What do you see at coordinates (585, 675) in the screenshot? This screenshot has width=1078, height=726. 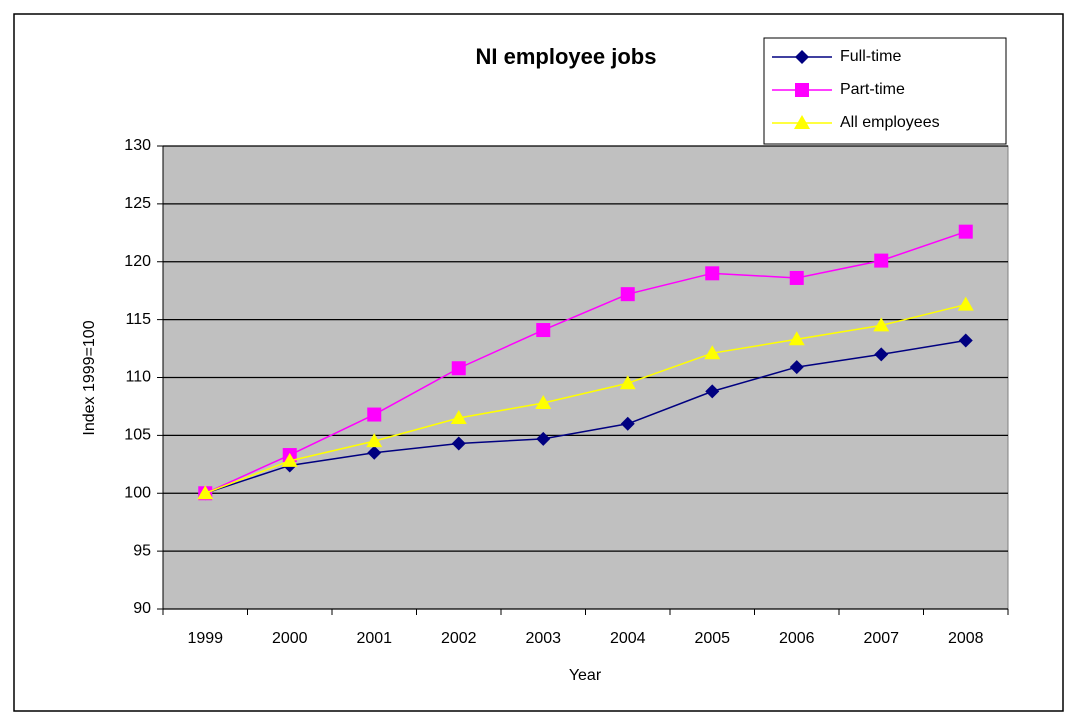 I see `x-axis-title: Year` at bounding box center [585, 675].